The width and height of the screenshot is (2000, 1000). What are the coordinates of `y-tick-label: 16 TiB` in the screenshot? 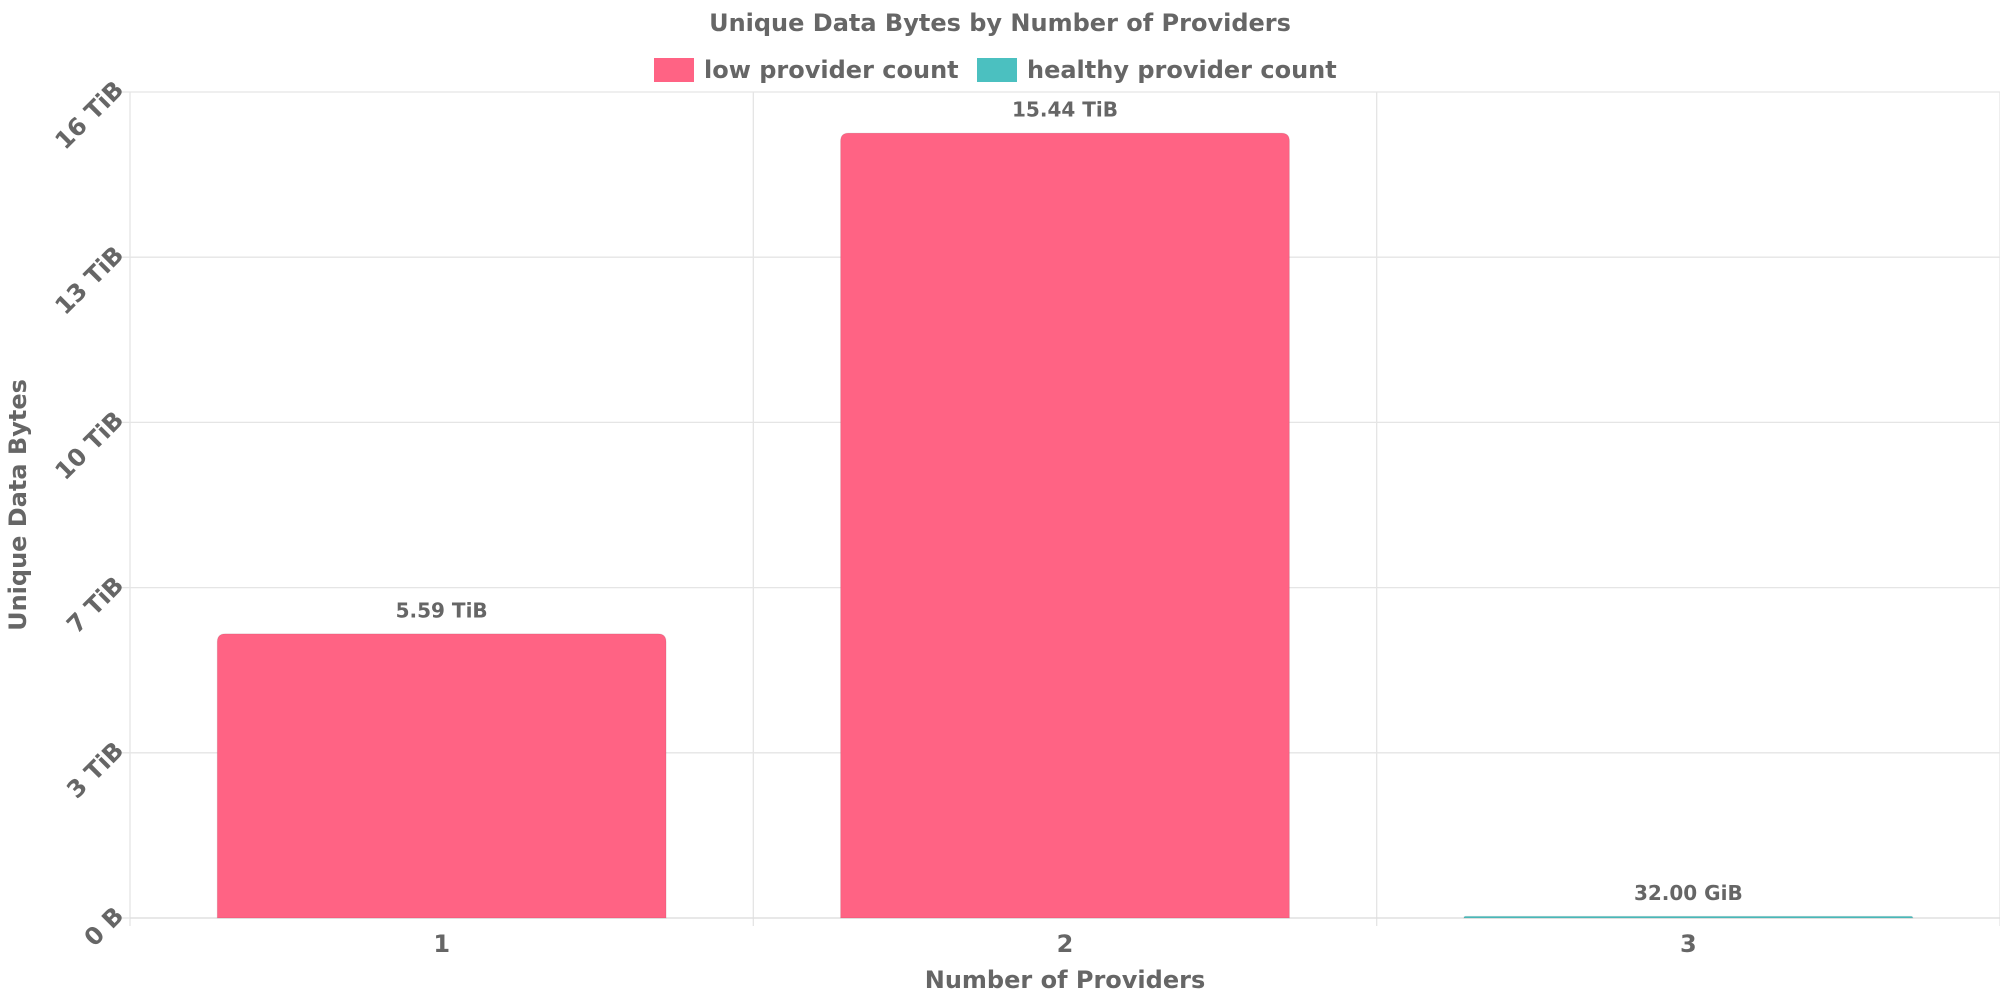 It's located at (90, 115).